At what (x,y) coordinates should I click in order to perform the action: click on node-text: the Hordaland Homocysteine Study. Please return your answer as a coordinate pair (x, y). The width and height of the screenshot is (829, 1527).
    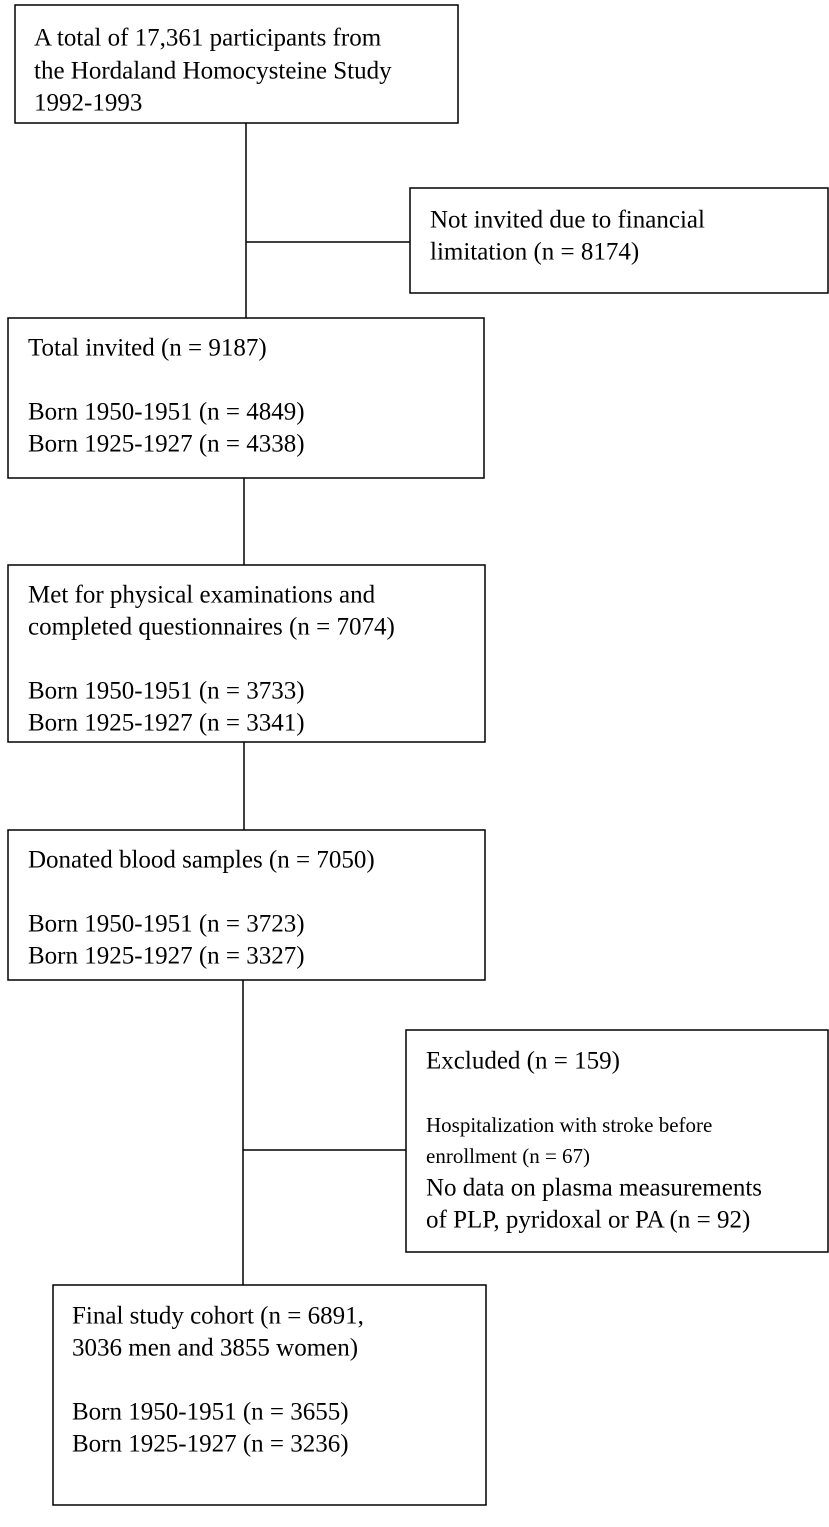
    Looking at the image, I should click on (213, 71).